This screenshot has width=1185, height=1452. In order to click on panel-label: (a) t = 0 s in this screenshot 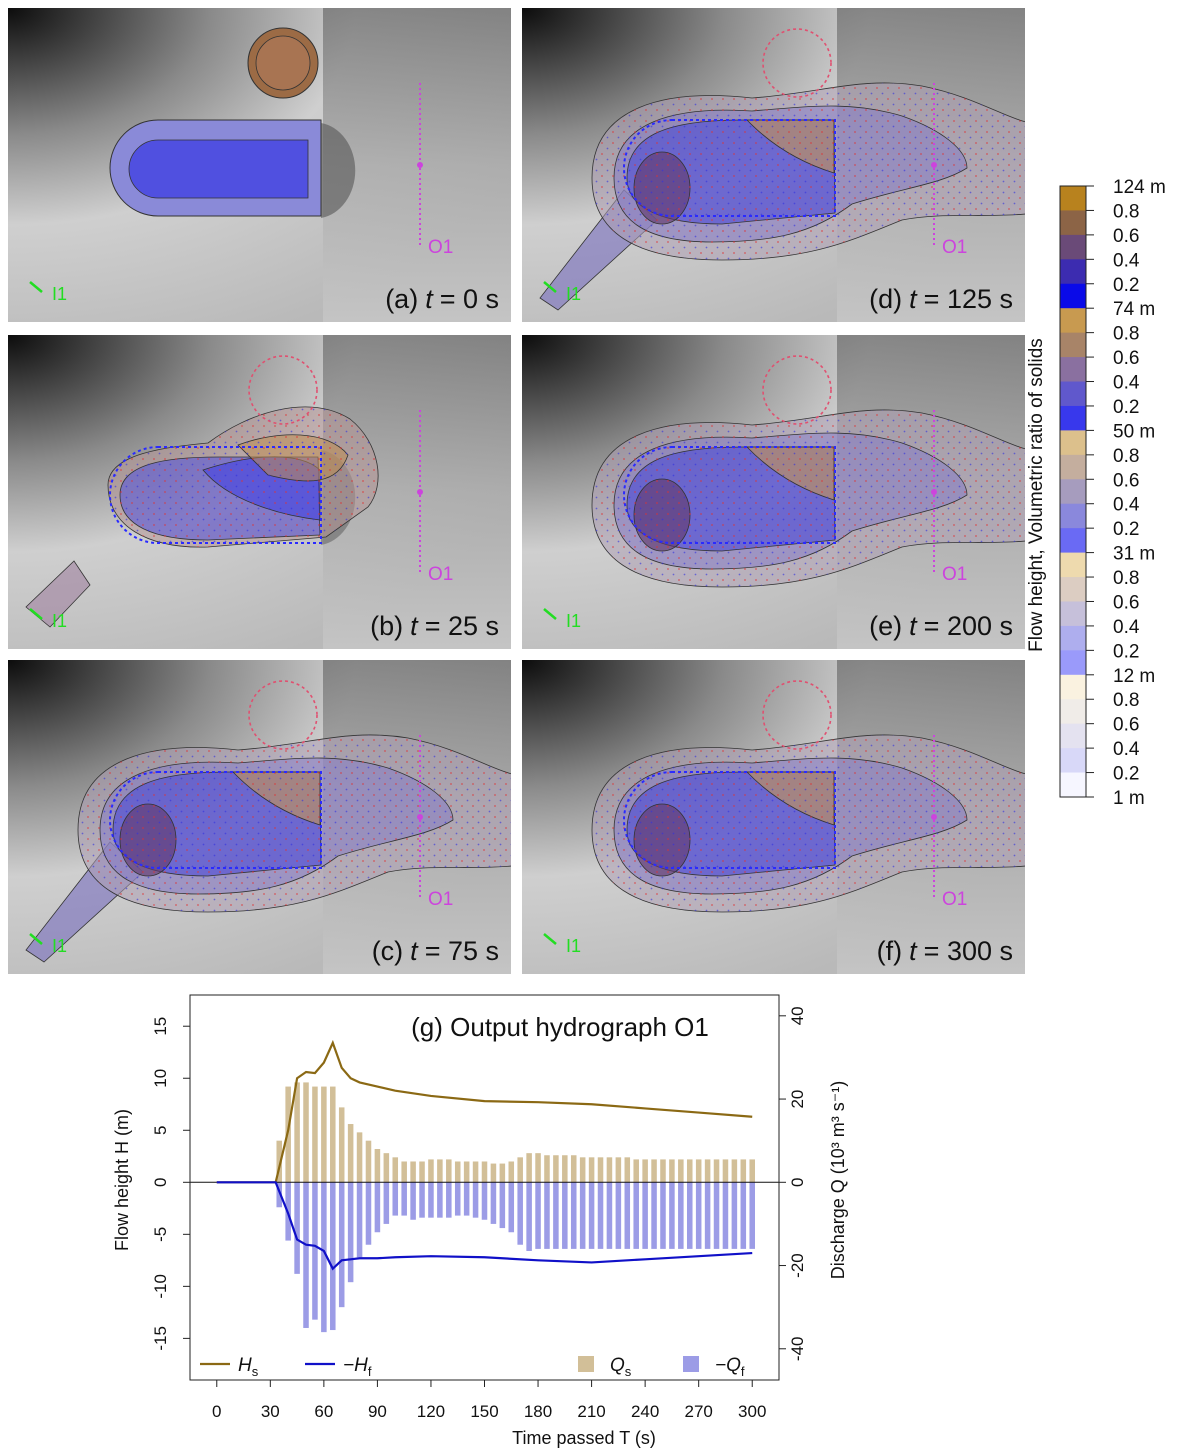, I will do `click(442, 299)`.